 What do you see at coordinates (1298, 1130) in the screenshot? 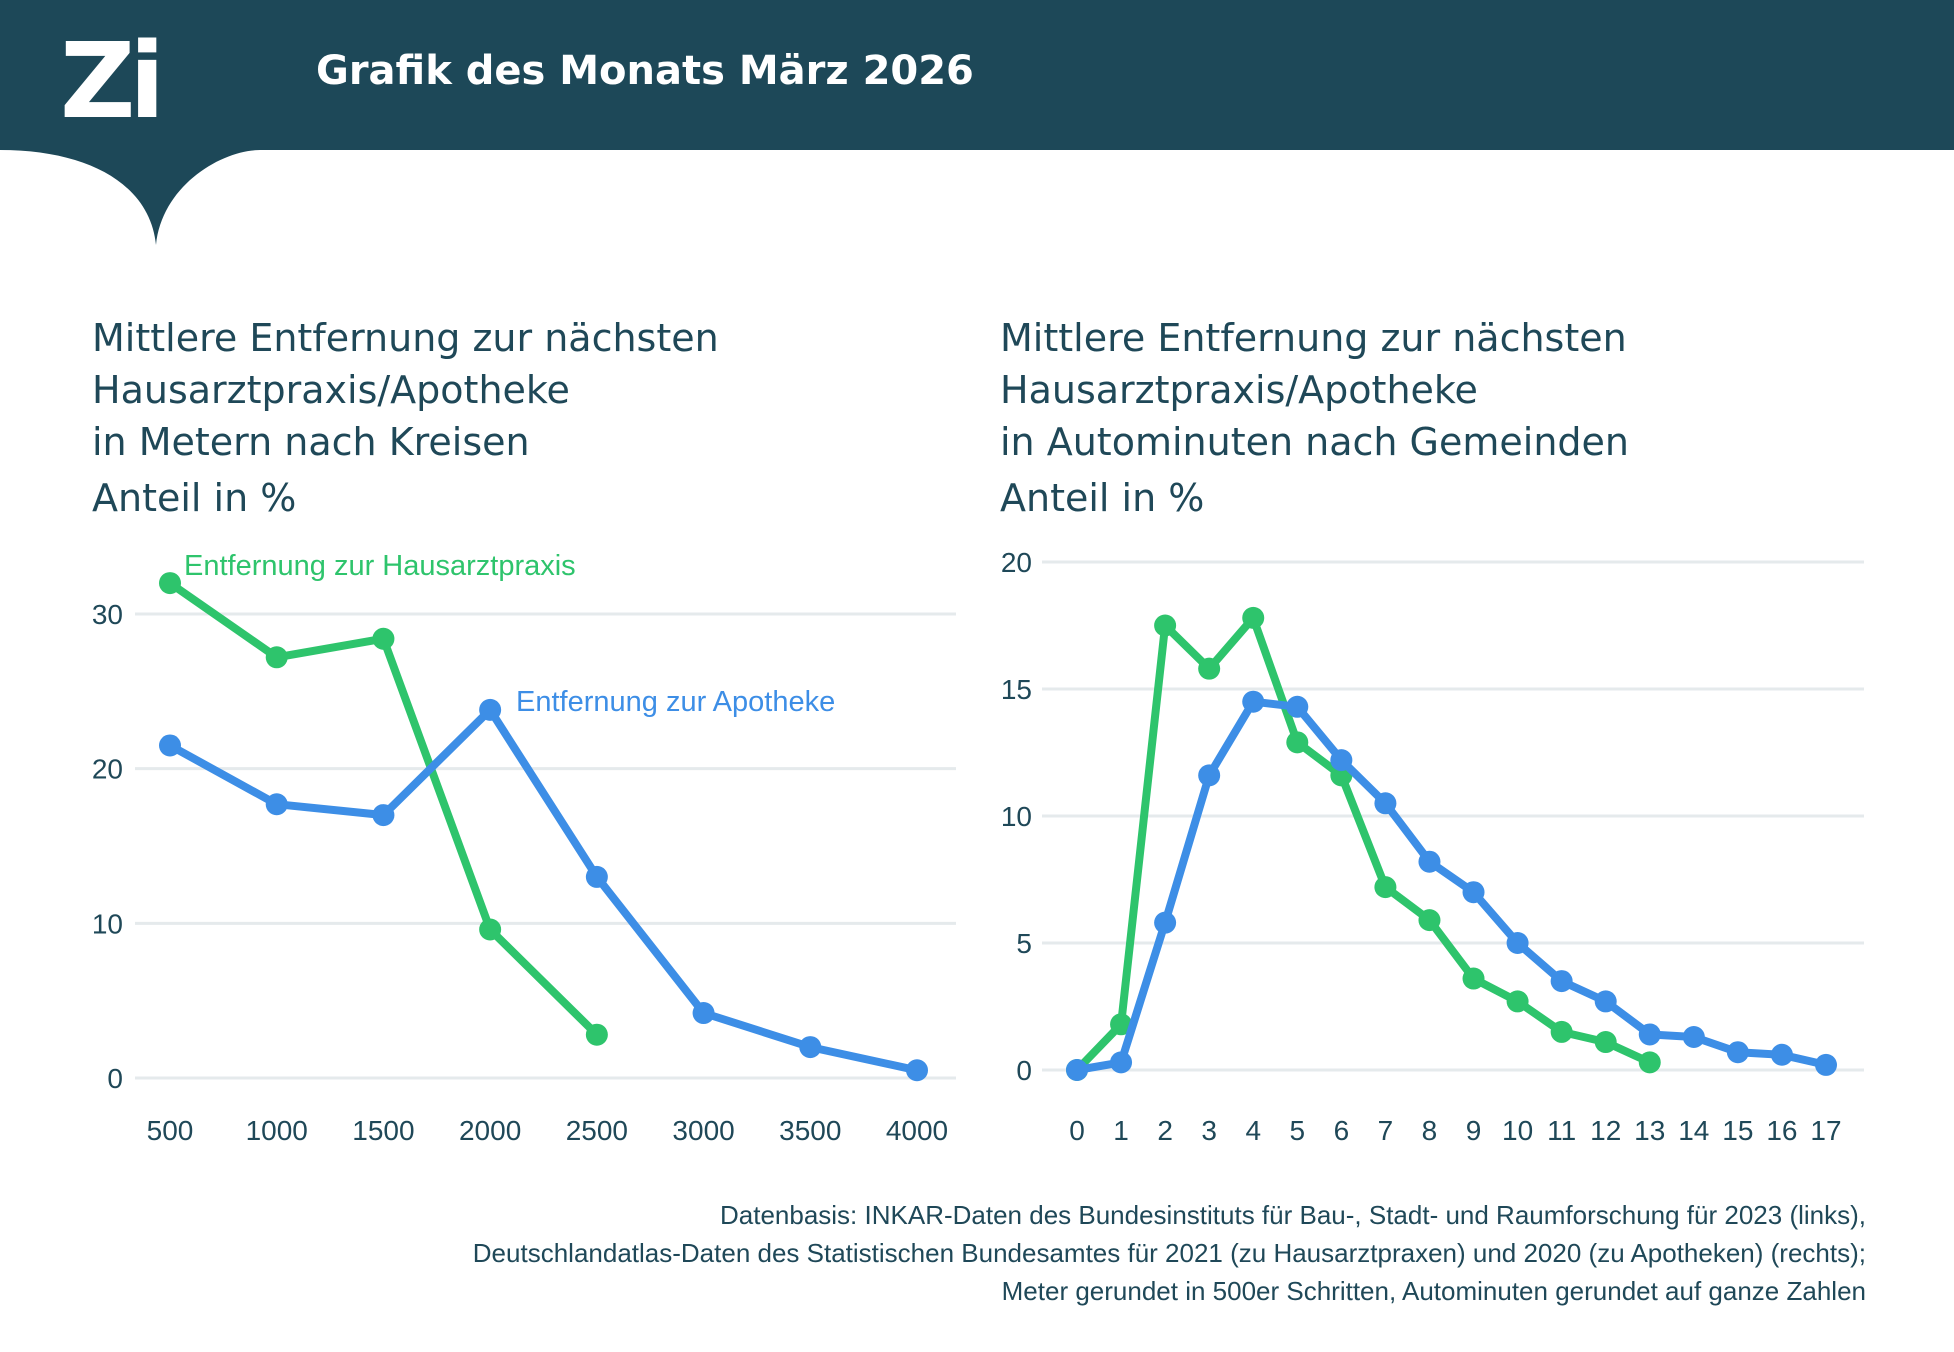
I see `x-tick-label: 5` at bounding box center [1298, 1130].